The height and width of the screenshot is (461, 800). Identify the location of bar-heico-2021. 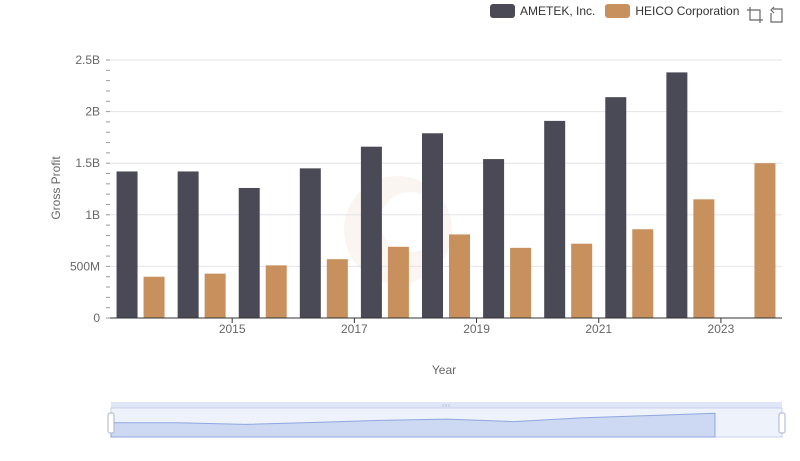
(582, 280).